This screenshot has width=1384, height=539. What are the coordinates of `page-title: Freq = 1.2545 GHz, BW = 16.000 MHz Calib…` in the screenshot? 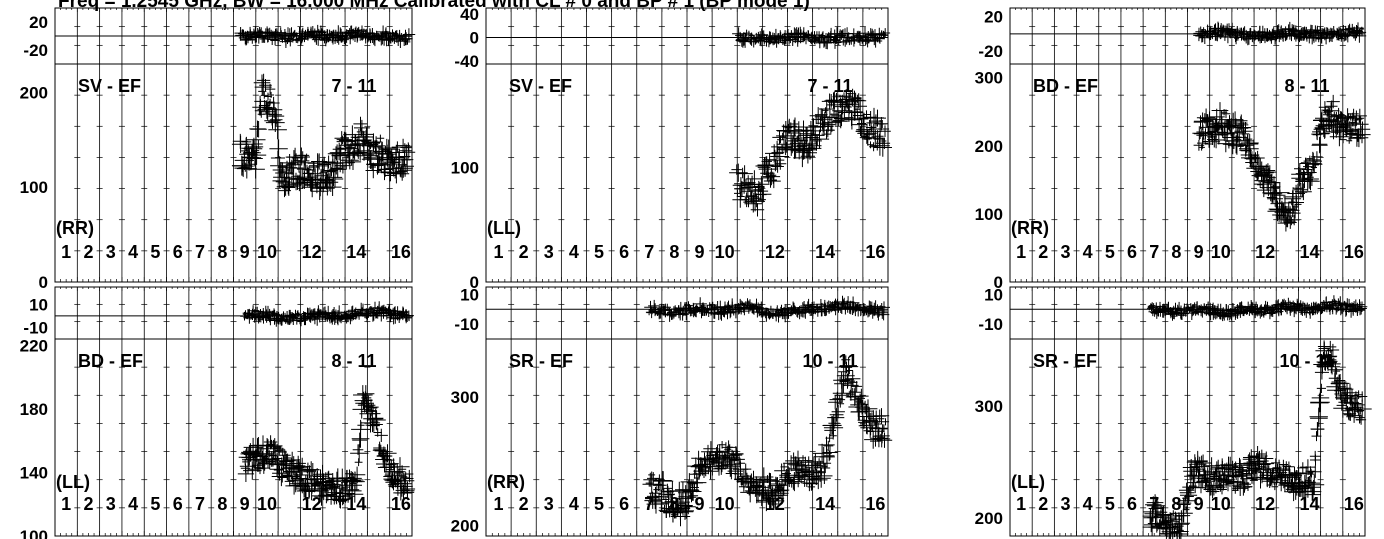 It's located at (434, 6).